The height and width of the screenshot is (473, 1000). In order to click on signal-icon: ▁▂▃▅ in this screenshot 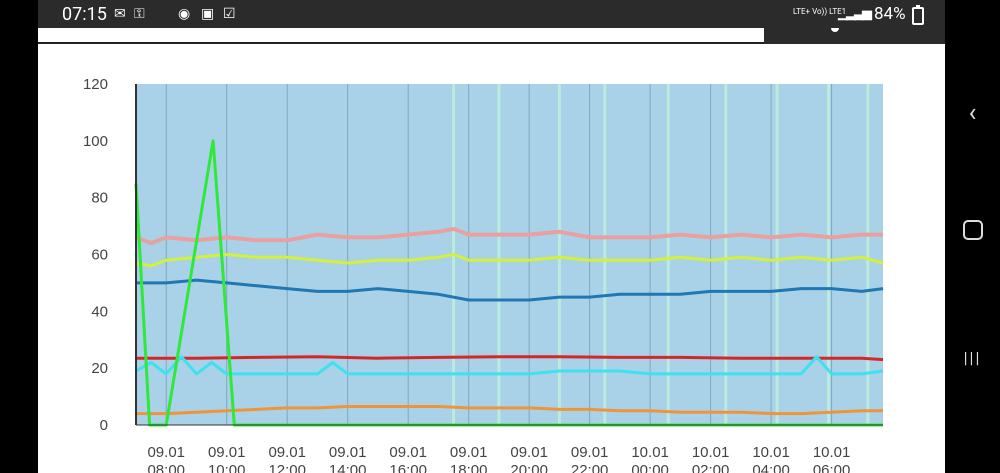, I will do `click(855, 13)`.